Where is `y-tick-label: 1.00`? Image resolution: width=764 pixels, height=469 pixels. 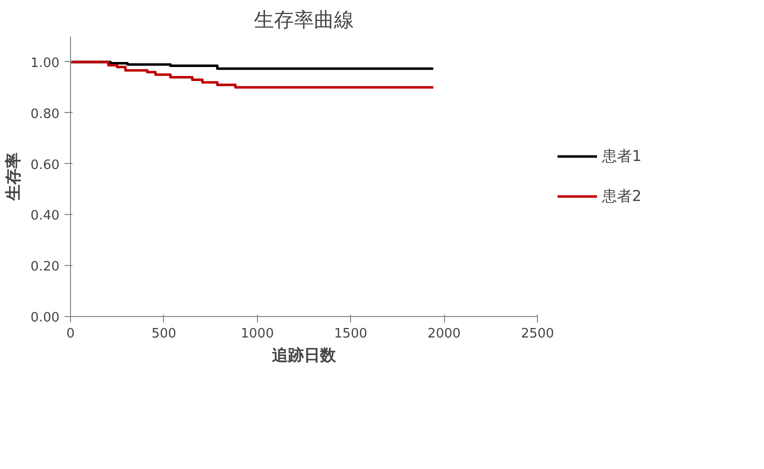
y-tick-label: 1.00 is located at coordinates (45, 63).